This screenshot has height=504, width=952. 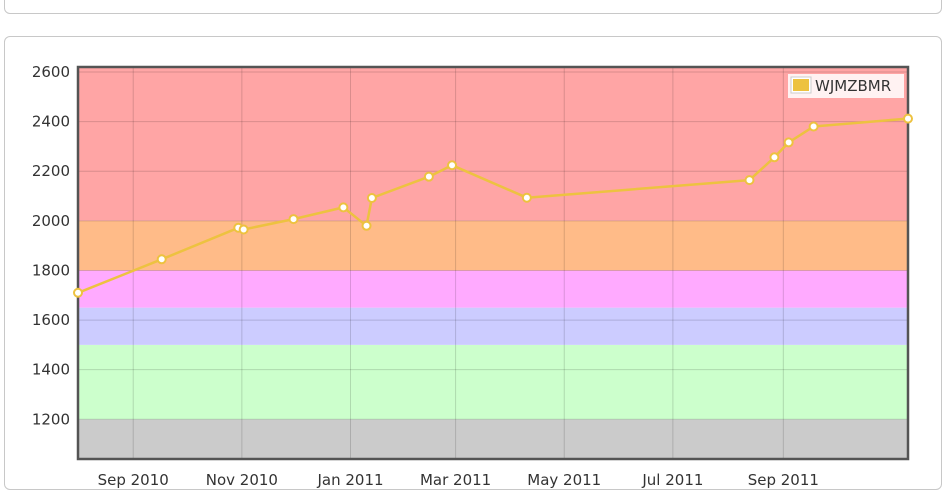 What do you see at coordinates (242, 480) in the screenshot?
I see `x-tick-label: Nov 2010` at bounding box center [242, 480].